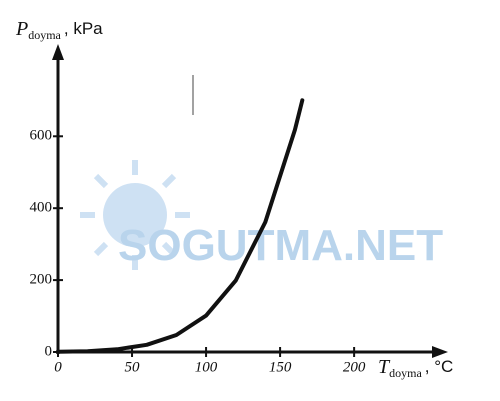 The image size is (500, 401). I want to click on x-tick-label: 150, so click(280, 367).